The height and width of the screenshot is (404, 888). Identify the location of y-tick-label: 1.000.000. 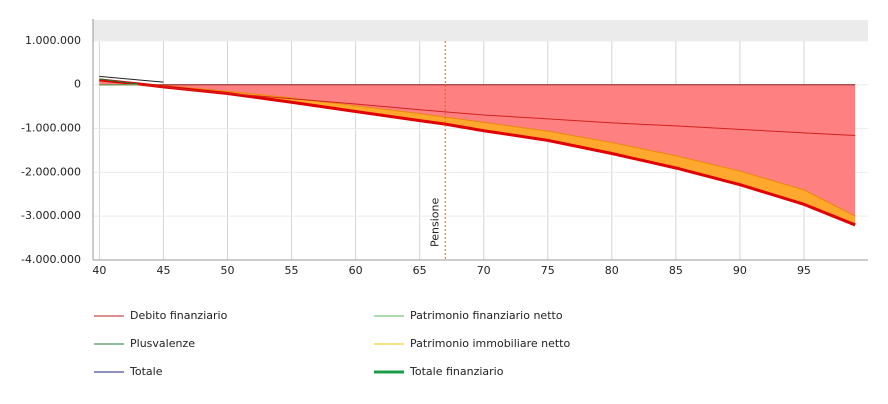
(53, 40).